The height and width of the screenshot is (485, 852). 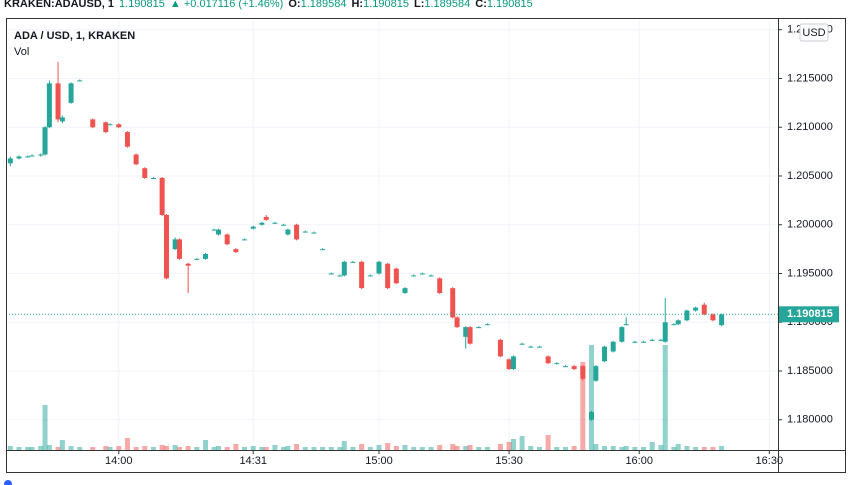 What do you see at coordinates (509, 461) in the screenshot?
I see `x-tick-label: 15:30` at bounding box center [509, 461].